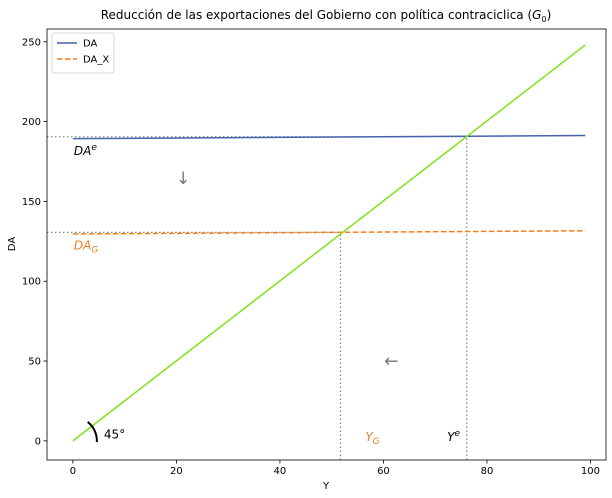 The width and height of the screenshot is (612, 498). Describe the element at coordinates (96, 60) in the screenshot. I see `legend-label: DA_X` at that location.